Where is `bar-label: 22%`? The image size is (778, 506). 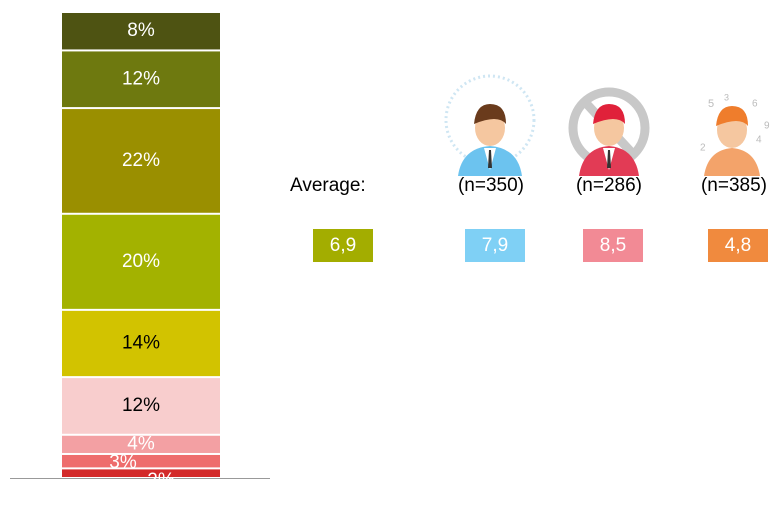 bar-label: 22% is located at coordinates (141, 160).